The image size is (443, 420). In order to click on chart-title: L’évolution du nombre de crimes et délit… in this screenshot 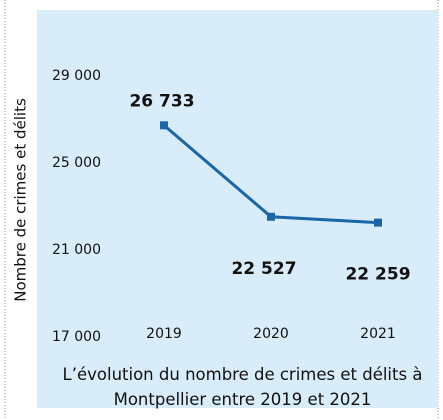, I will do `click(242, 387)`.